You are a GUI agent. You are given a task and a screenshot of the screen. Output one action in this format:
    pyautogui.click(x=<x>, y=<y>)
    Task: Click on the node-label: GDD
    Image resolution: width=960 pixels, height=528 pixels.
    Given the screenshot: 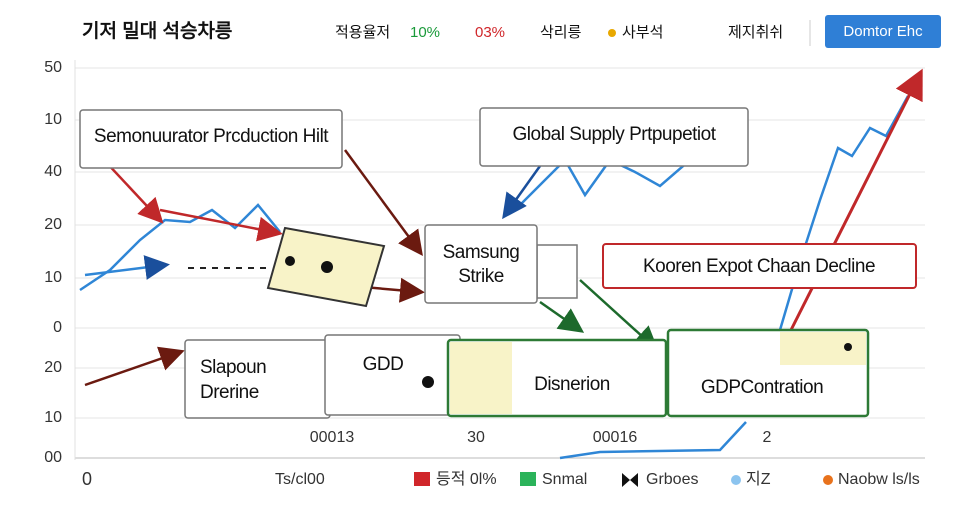 What is the action you would take?
    pyautogui.click(x=383, y=364)
    